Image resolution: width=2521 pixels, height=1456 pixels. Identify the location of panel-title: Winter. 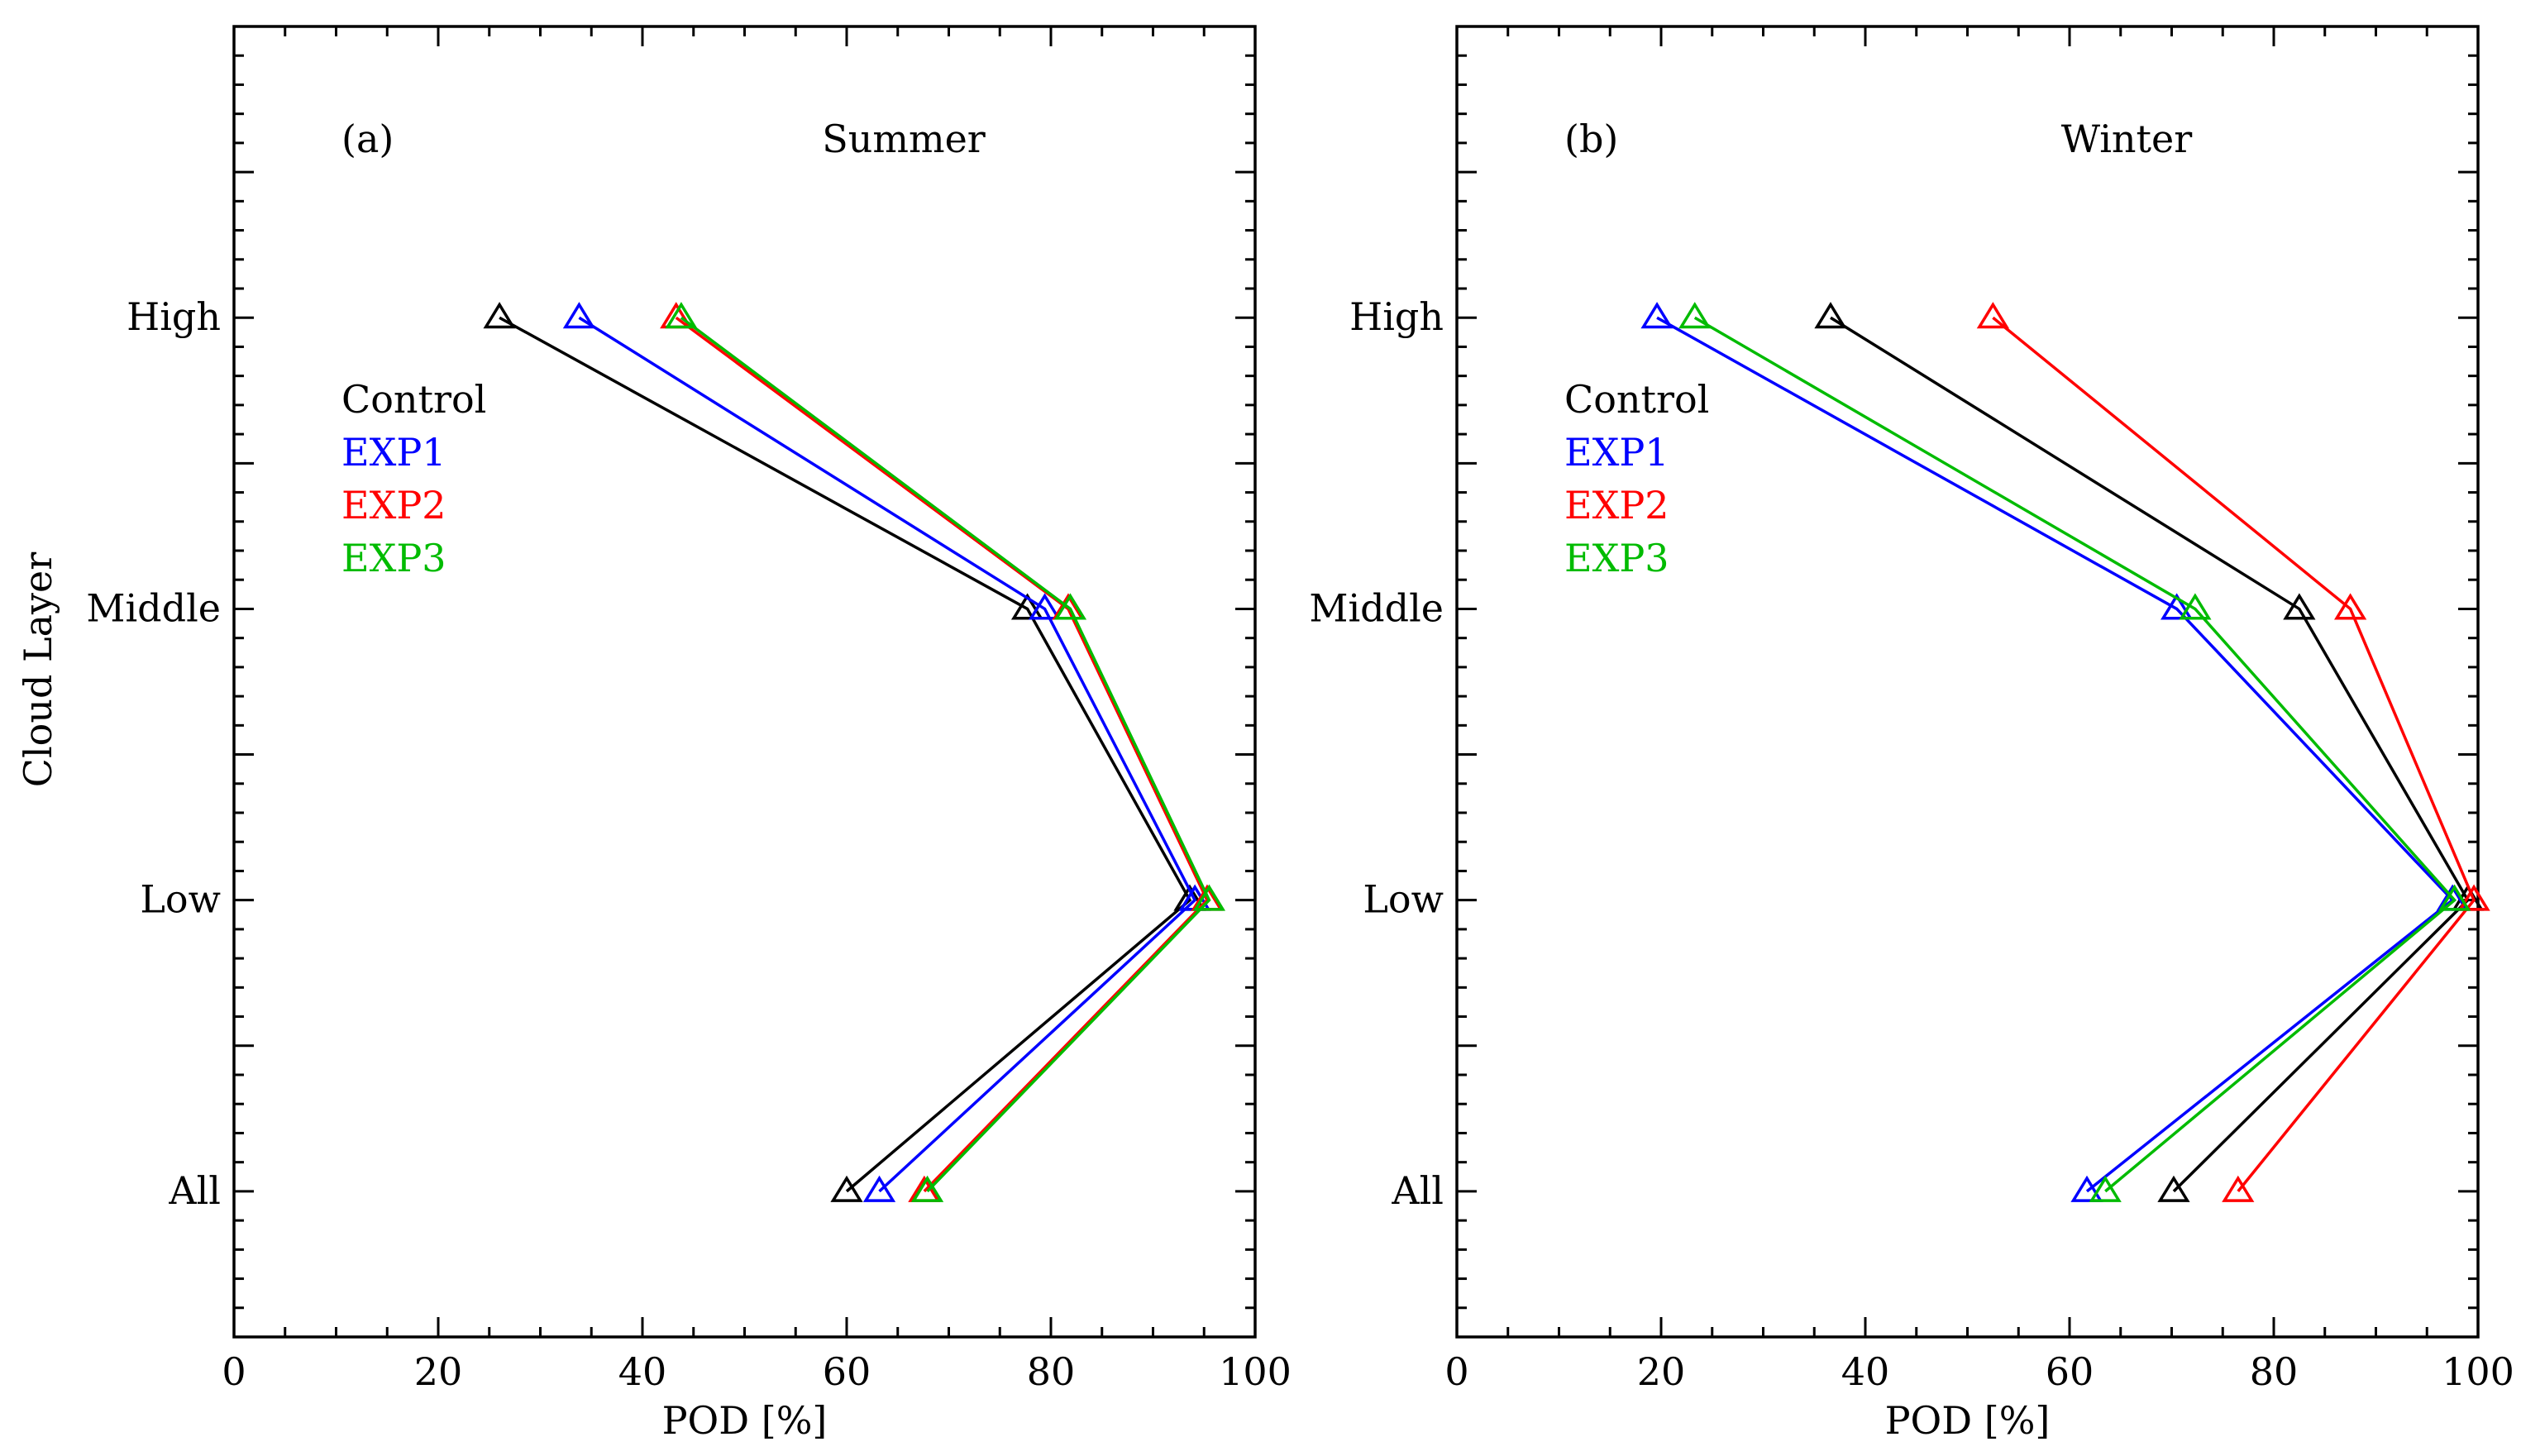
(2127, 139).